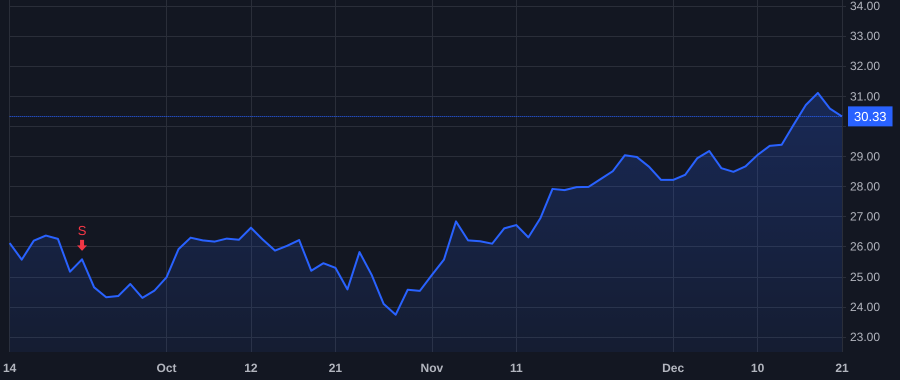  I want to click on y-tick-label: 24.00, so click(865, 307).